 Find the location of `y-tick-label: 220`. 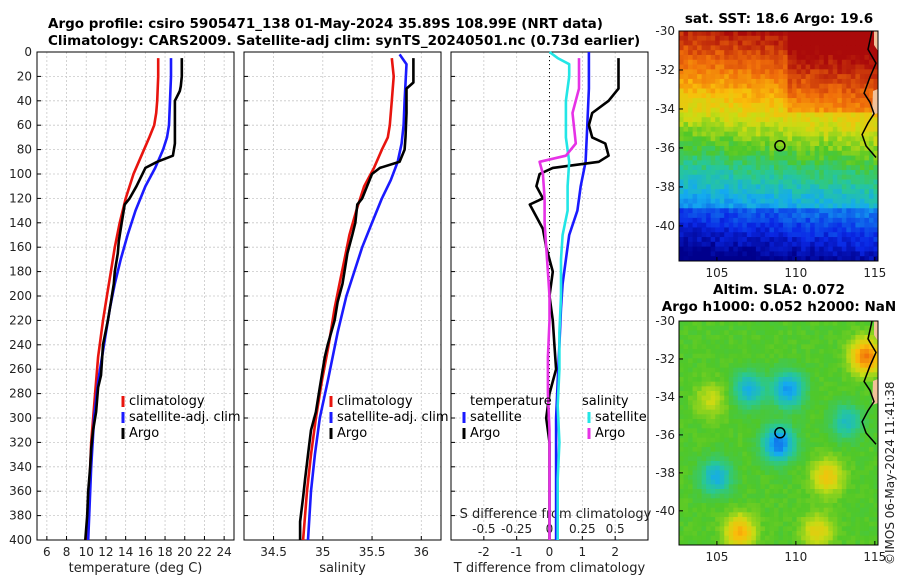

y-tick-label: 220 is located at coordinates (20, 320).